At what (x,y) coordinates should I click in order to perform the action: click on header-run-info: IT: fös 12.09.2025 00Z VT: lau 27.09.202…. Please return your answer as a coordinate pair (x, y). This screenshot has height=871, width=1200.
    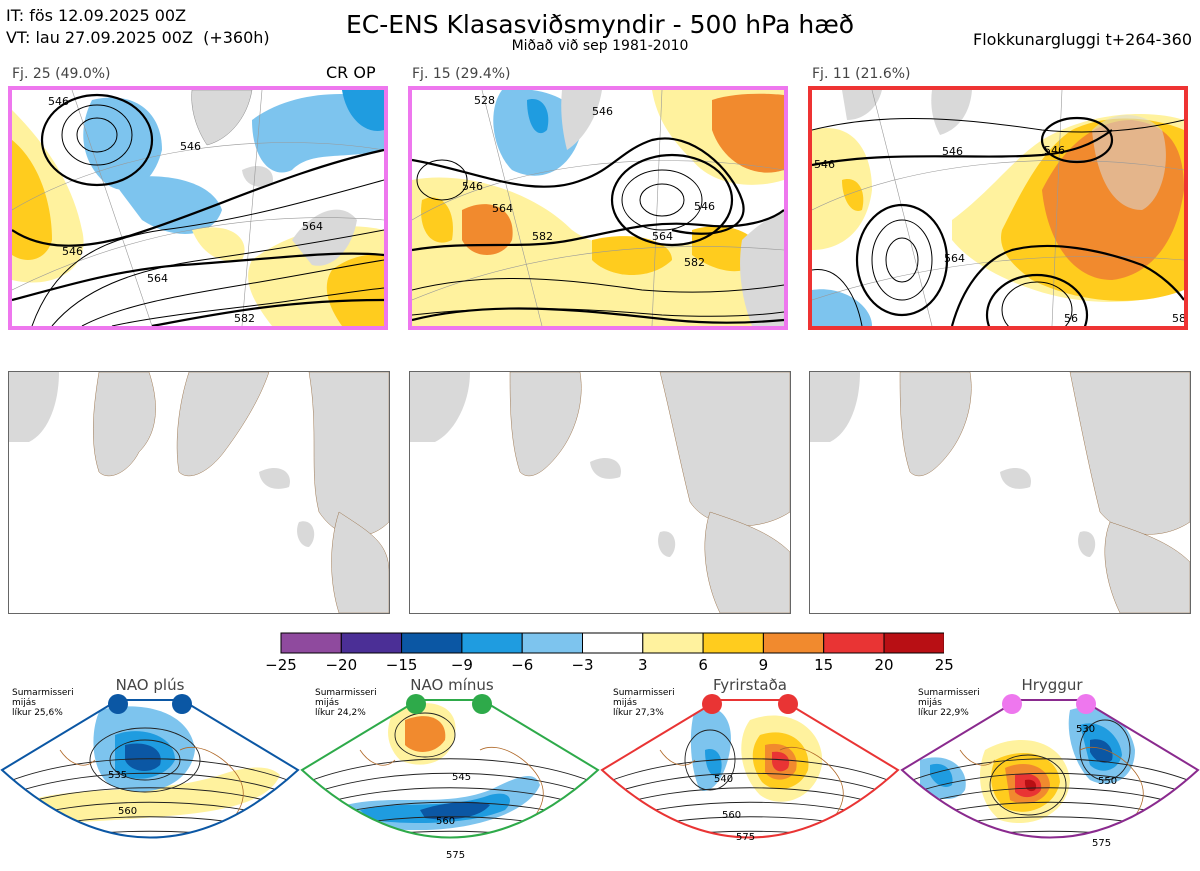
    Looking at the image, I should click on (138, 27).